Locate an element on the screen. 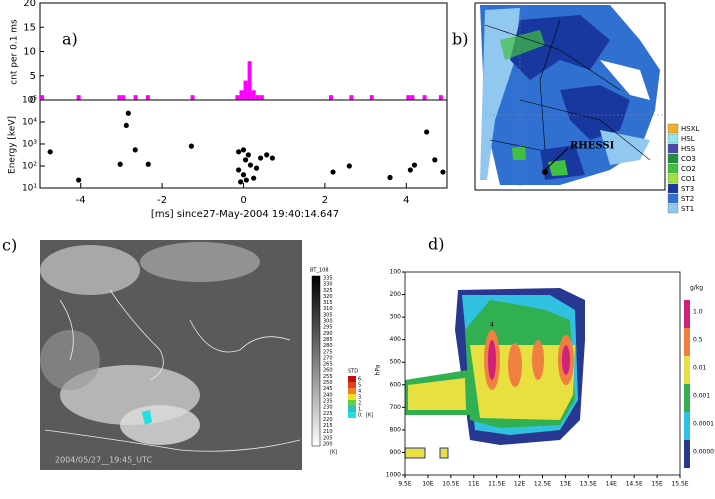 This screenshot has height=499, width=715. x-tick-label: 10E is located at coordinates (428, 484).